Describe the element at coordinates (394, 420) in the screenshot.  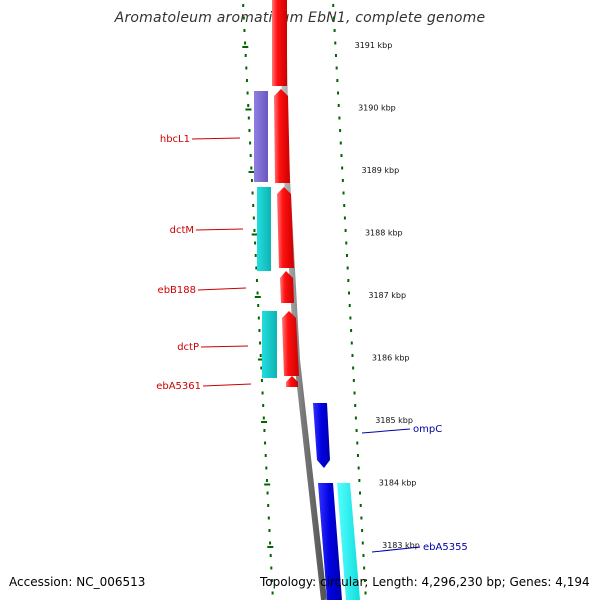
I see `kbp-label-3185: 3185 kbp` at that location.